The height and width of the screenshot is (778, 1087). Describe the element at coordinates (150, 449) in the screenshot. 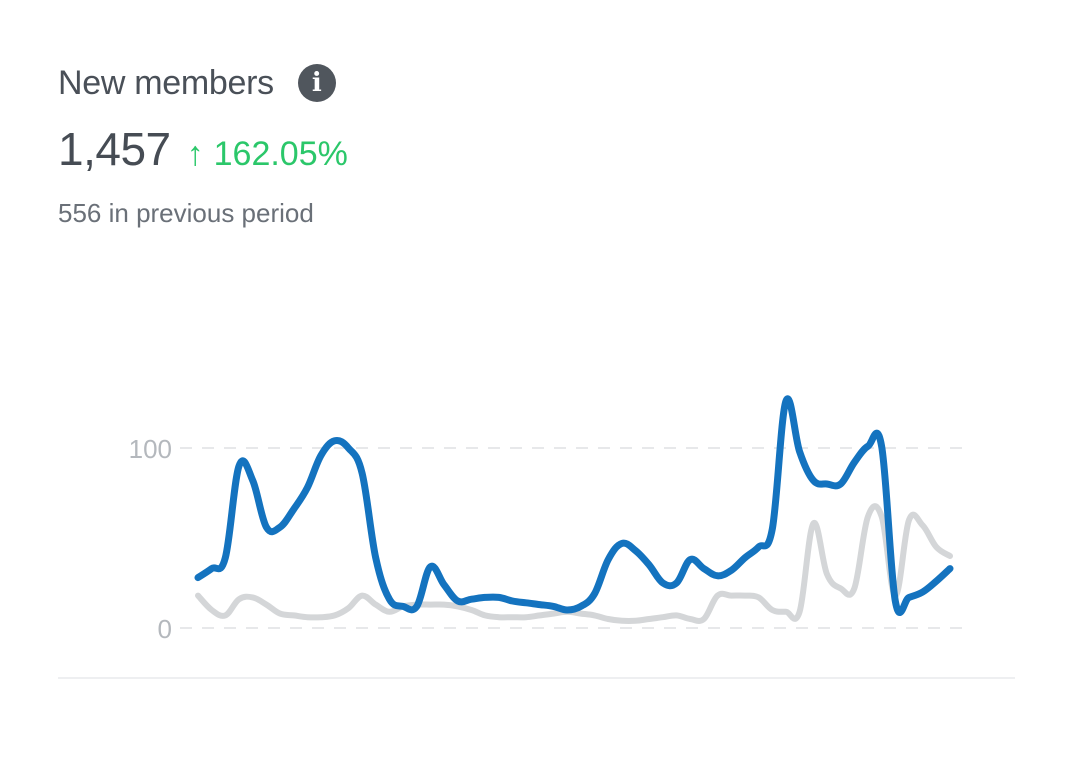

I see `y-tick-label-100: 100` at that location.